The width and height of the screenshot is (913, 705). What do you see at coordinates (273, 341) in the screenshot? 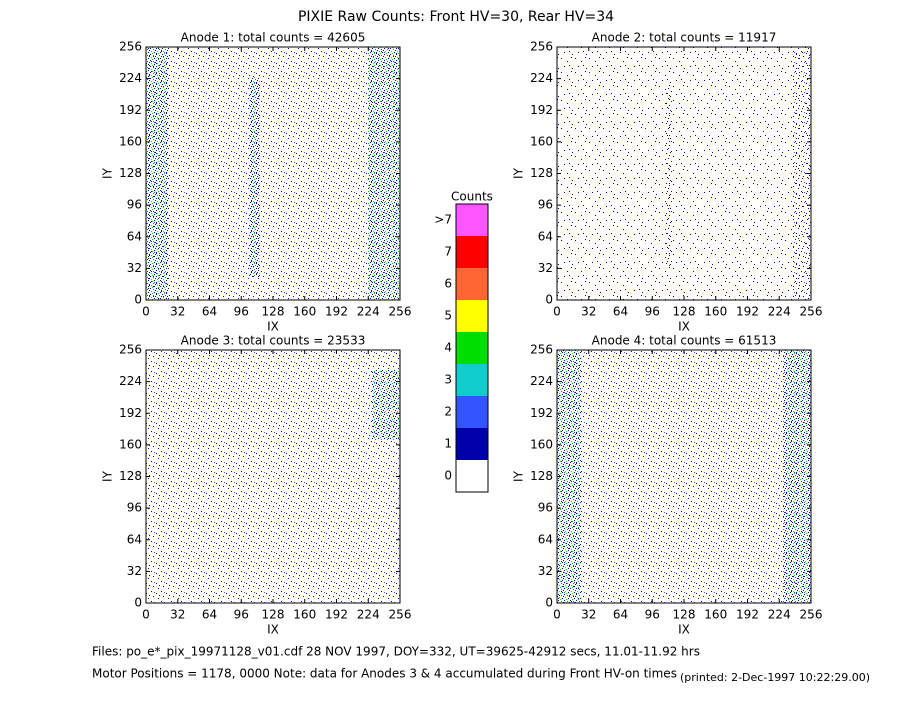
I see `plot-title: Anode 3: total counts = 23533` at bounding box center [273, 341].